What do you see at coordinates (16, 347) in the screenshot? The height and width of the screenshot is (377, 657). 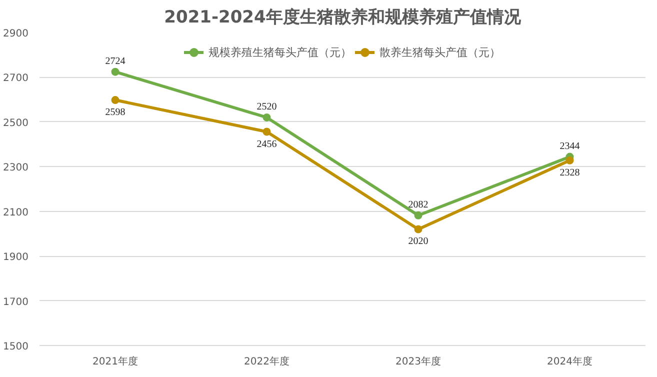 I see `y-tick-label: 1500` at bounding box center [16, 347].